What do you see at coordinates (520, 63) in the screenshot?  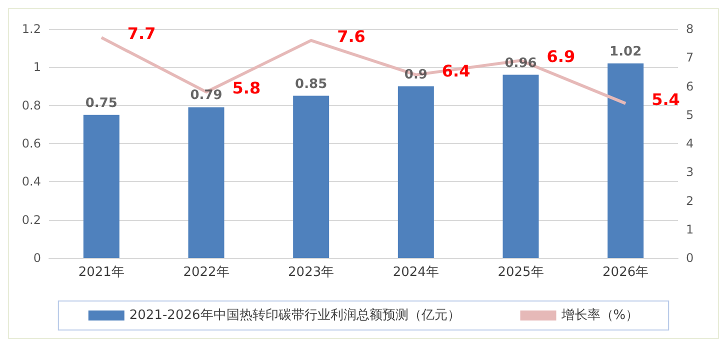 I see `data-label: 0.96` at bounding box center [520, 63].